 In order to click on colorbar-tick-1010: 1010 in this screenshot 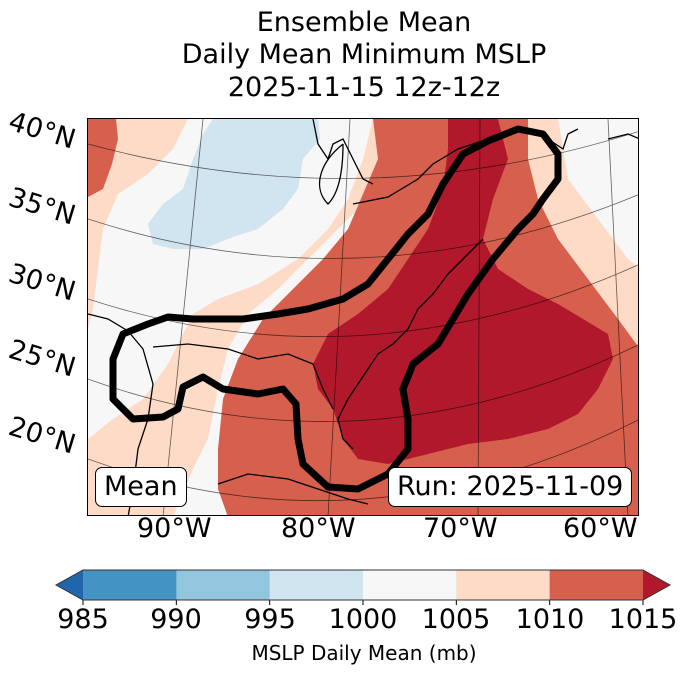, I will do `click(550, 619)`.